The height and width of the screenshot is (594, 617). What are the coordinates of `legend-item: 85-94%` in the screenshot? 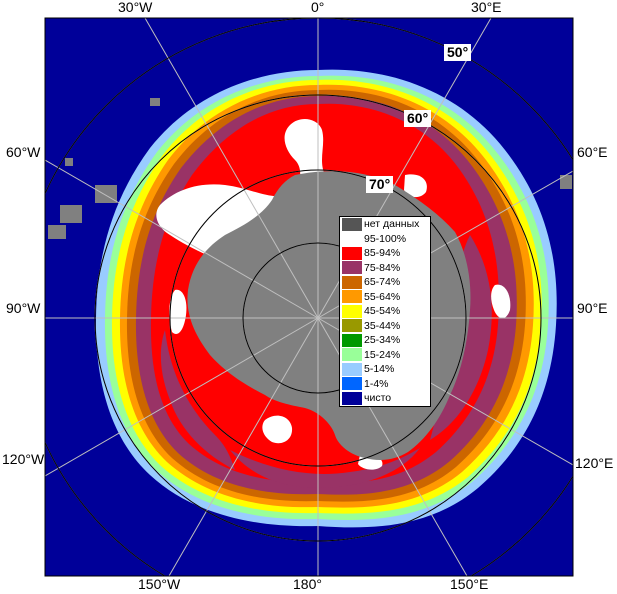 It's located at (385, 253).